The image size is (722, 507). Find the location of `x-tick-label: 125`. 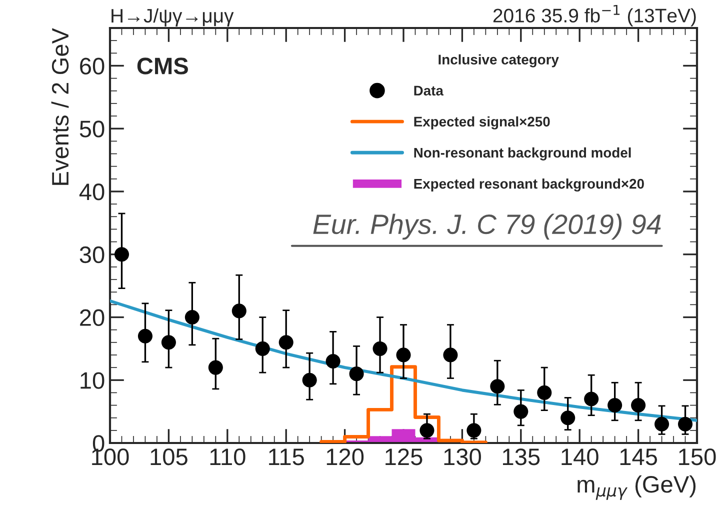

x-tick-label: 125 is located at coordinates (404, 457).